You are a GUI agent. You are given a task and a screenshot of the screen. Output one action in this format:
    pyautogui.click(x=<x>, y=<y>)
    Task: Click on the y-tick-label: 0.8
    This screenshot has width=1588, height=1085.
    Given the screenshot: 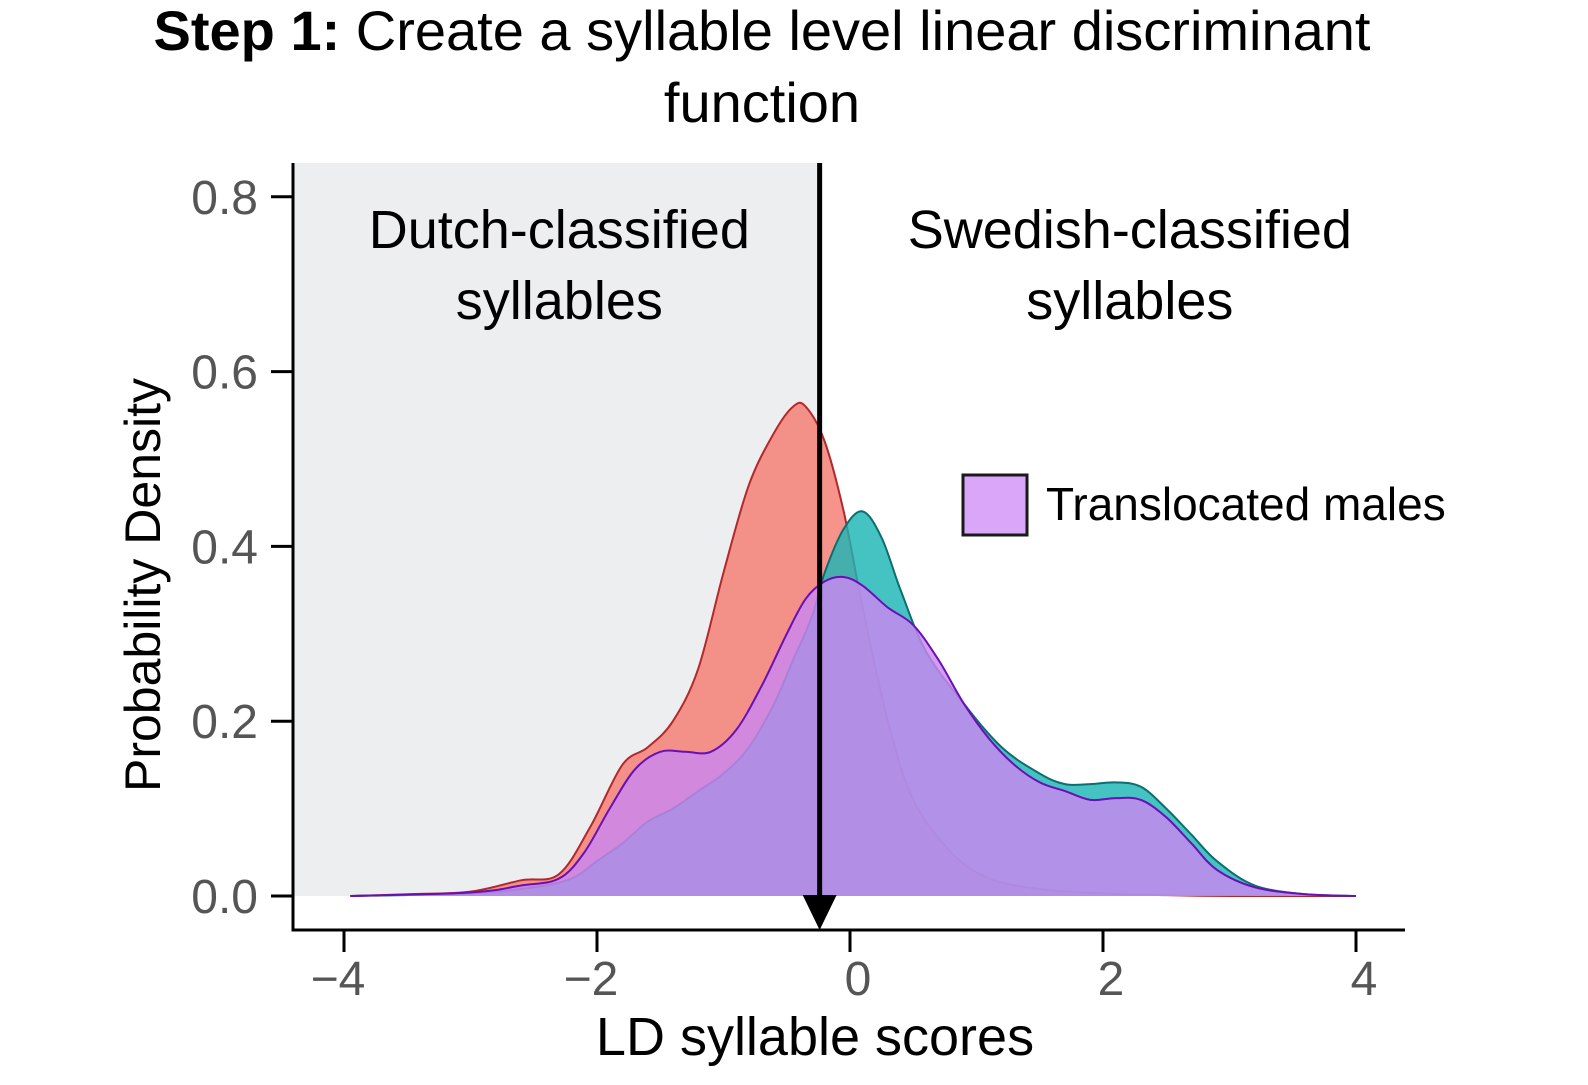 What is the action you would take?
    pyautogui.click(x=224, y=198)
    